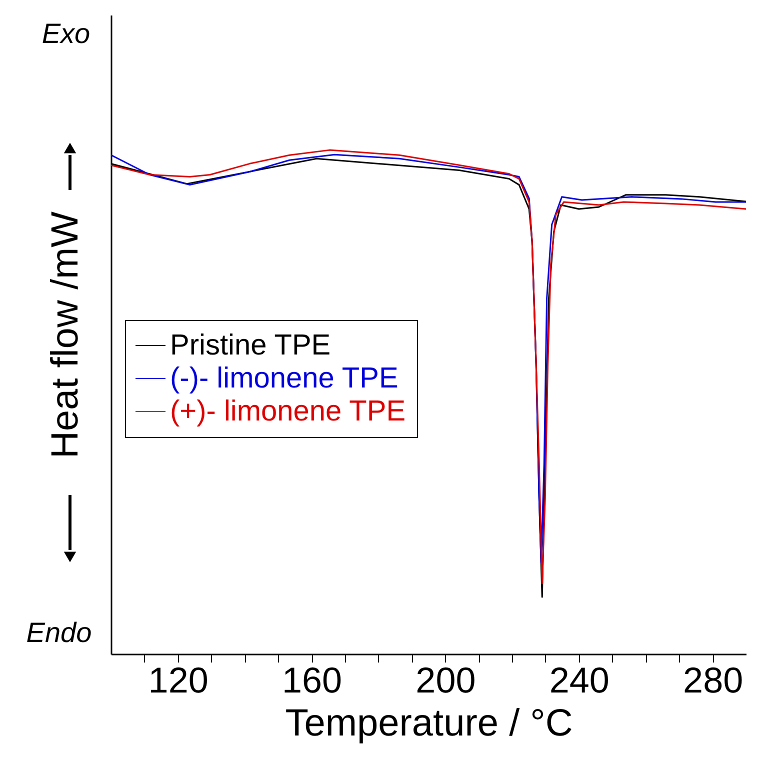 This screenshot has width=758, height=759. What do you see at coordinates (250, 346) in the screenshot?
I see `legend-label: Pristine TPE` at bounding box center [250, 346].